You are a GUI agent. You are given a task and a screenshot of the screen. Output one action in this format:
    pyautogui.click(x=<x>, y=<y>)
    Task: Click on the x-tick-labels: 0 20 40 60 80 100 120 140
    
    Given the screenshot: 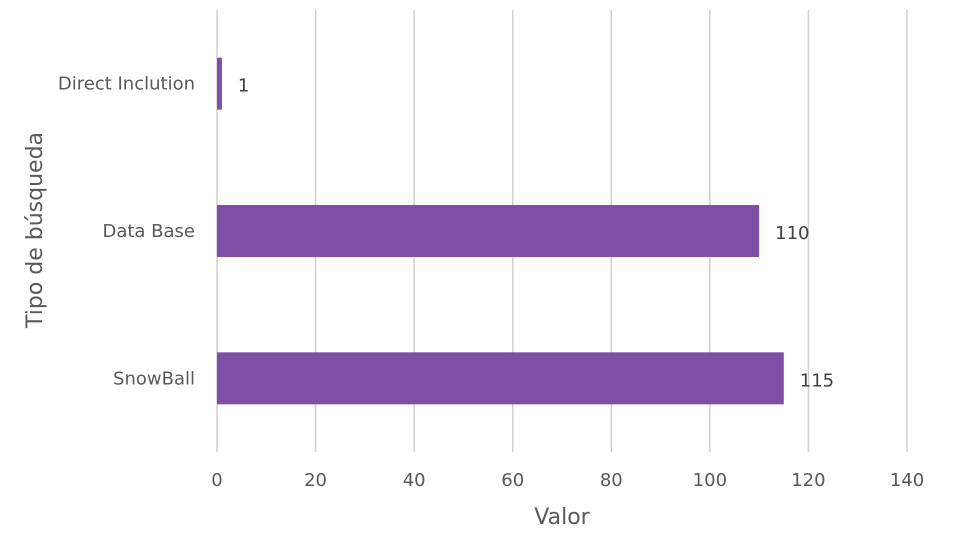 What is the action you would take?
    pyautogui.click(x=567, y=480)
    